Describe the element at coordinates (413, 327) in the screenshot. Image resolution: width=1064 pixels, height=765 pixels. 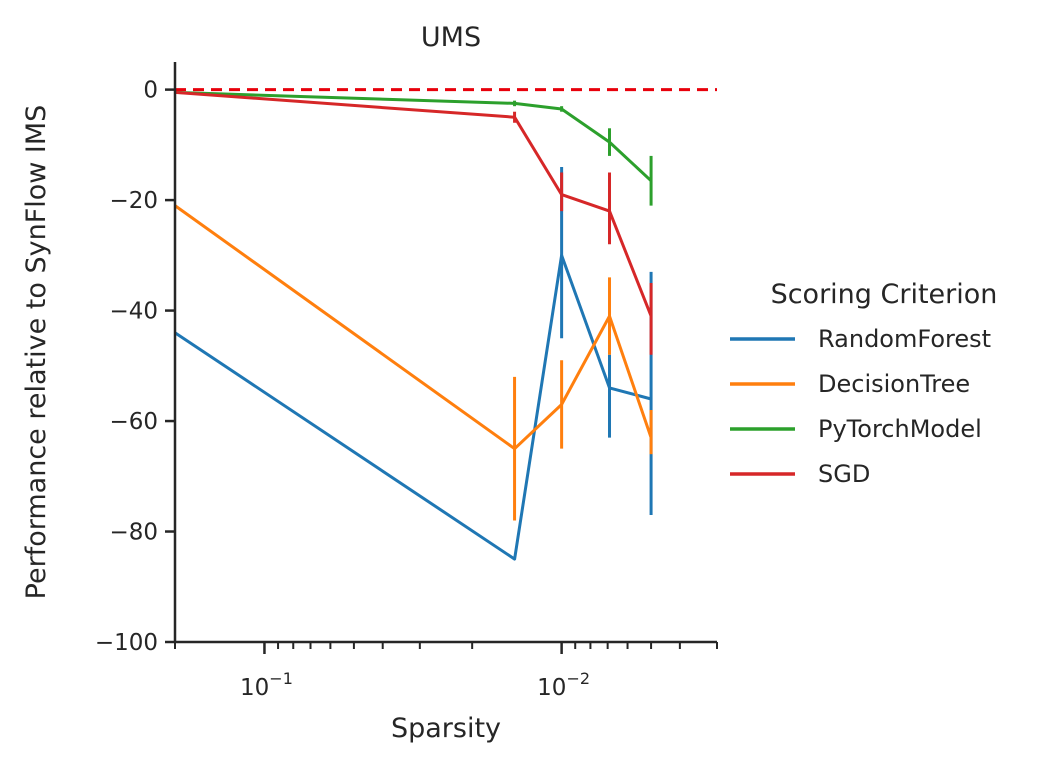
I see `series-line-decisiontree` at that location.